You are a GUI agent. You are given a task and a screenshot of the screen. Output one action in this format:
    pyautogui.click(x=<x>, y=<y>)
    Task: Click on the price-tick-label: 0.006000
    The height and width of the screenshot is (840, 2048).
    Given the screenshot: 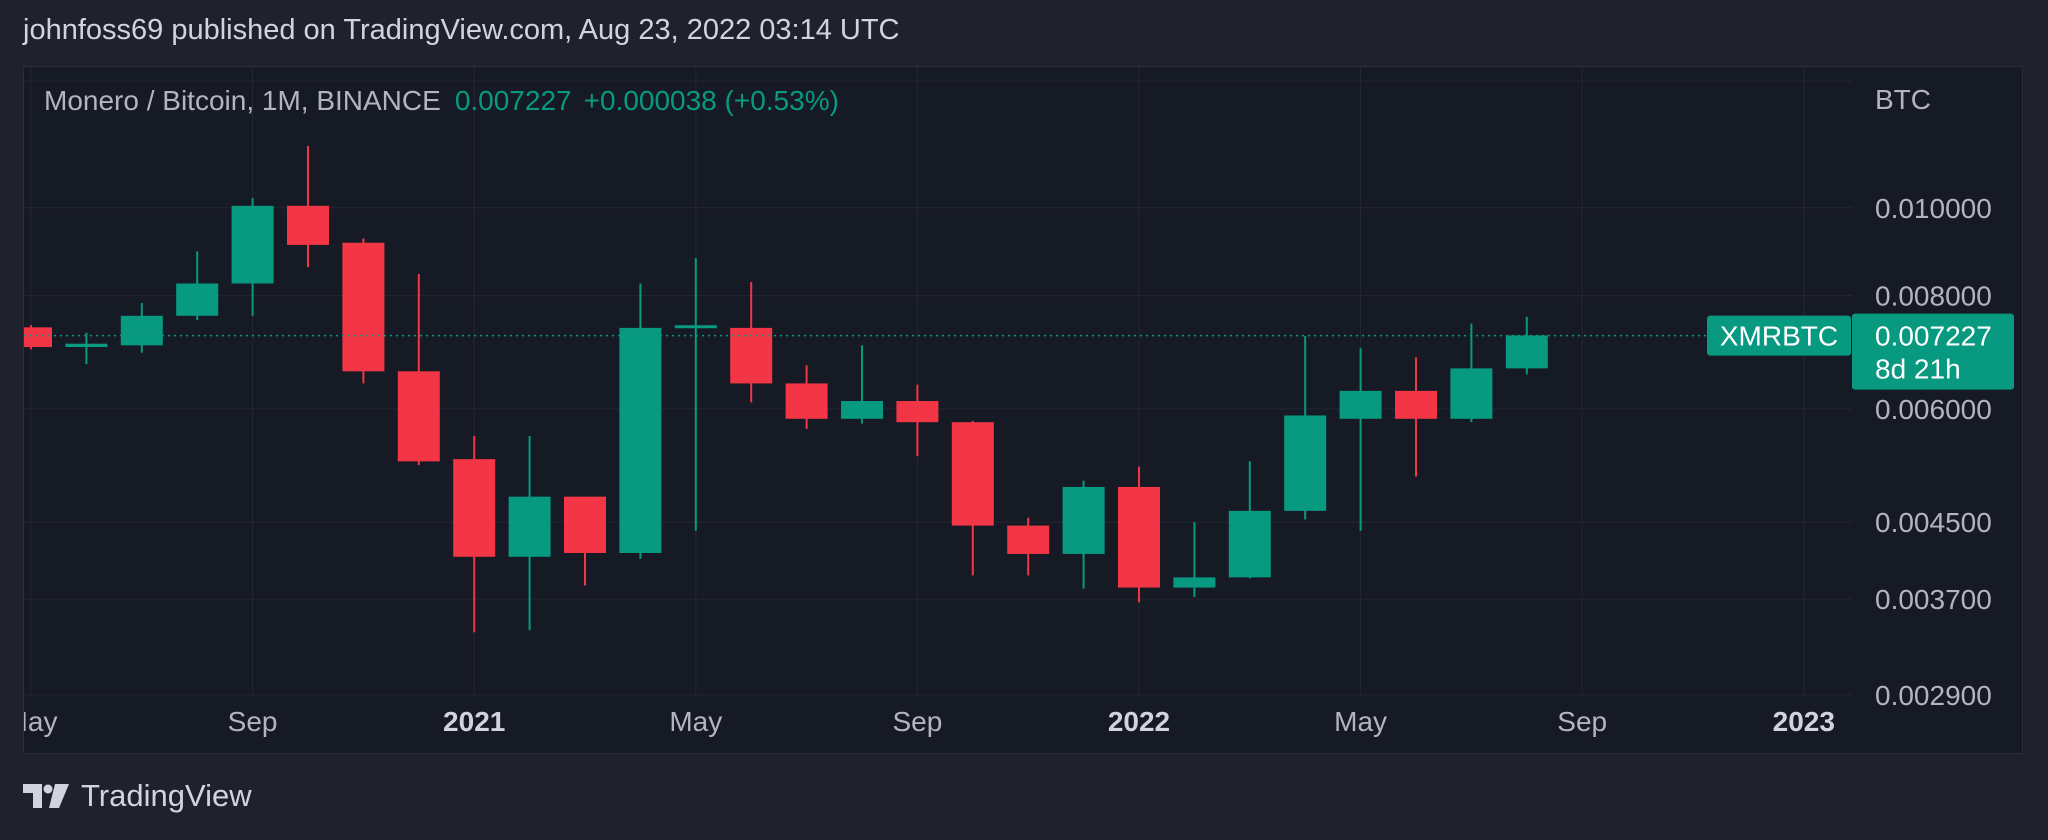 What is the action you would take?
    pyautogui.click(x=1933, y=409)
    